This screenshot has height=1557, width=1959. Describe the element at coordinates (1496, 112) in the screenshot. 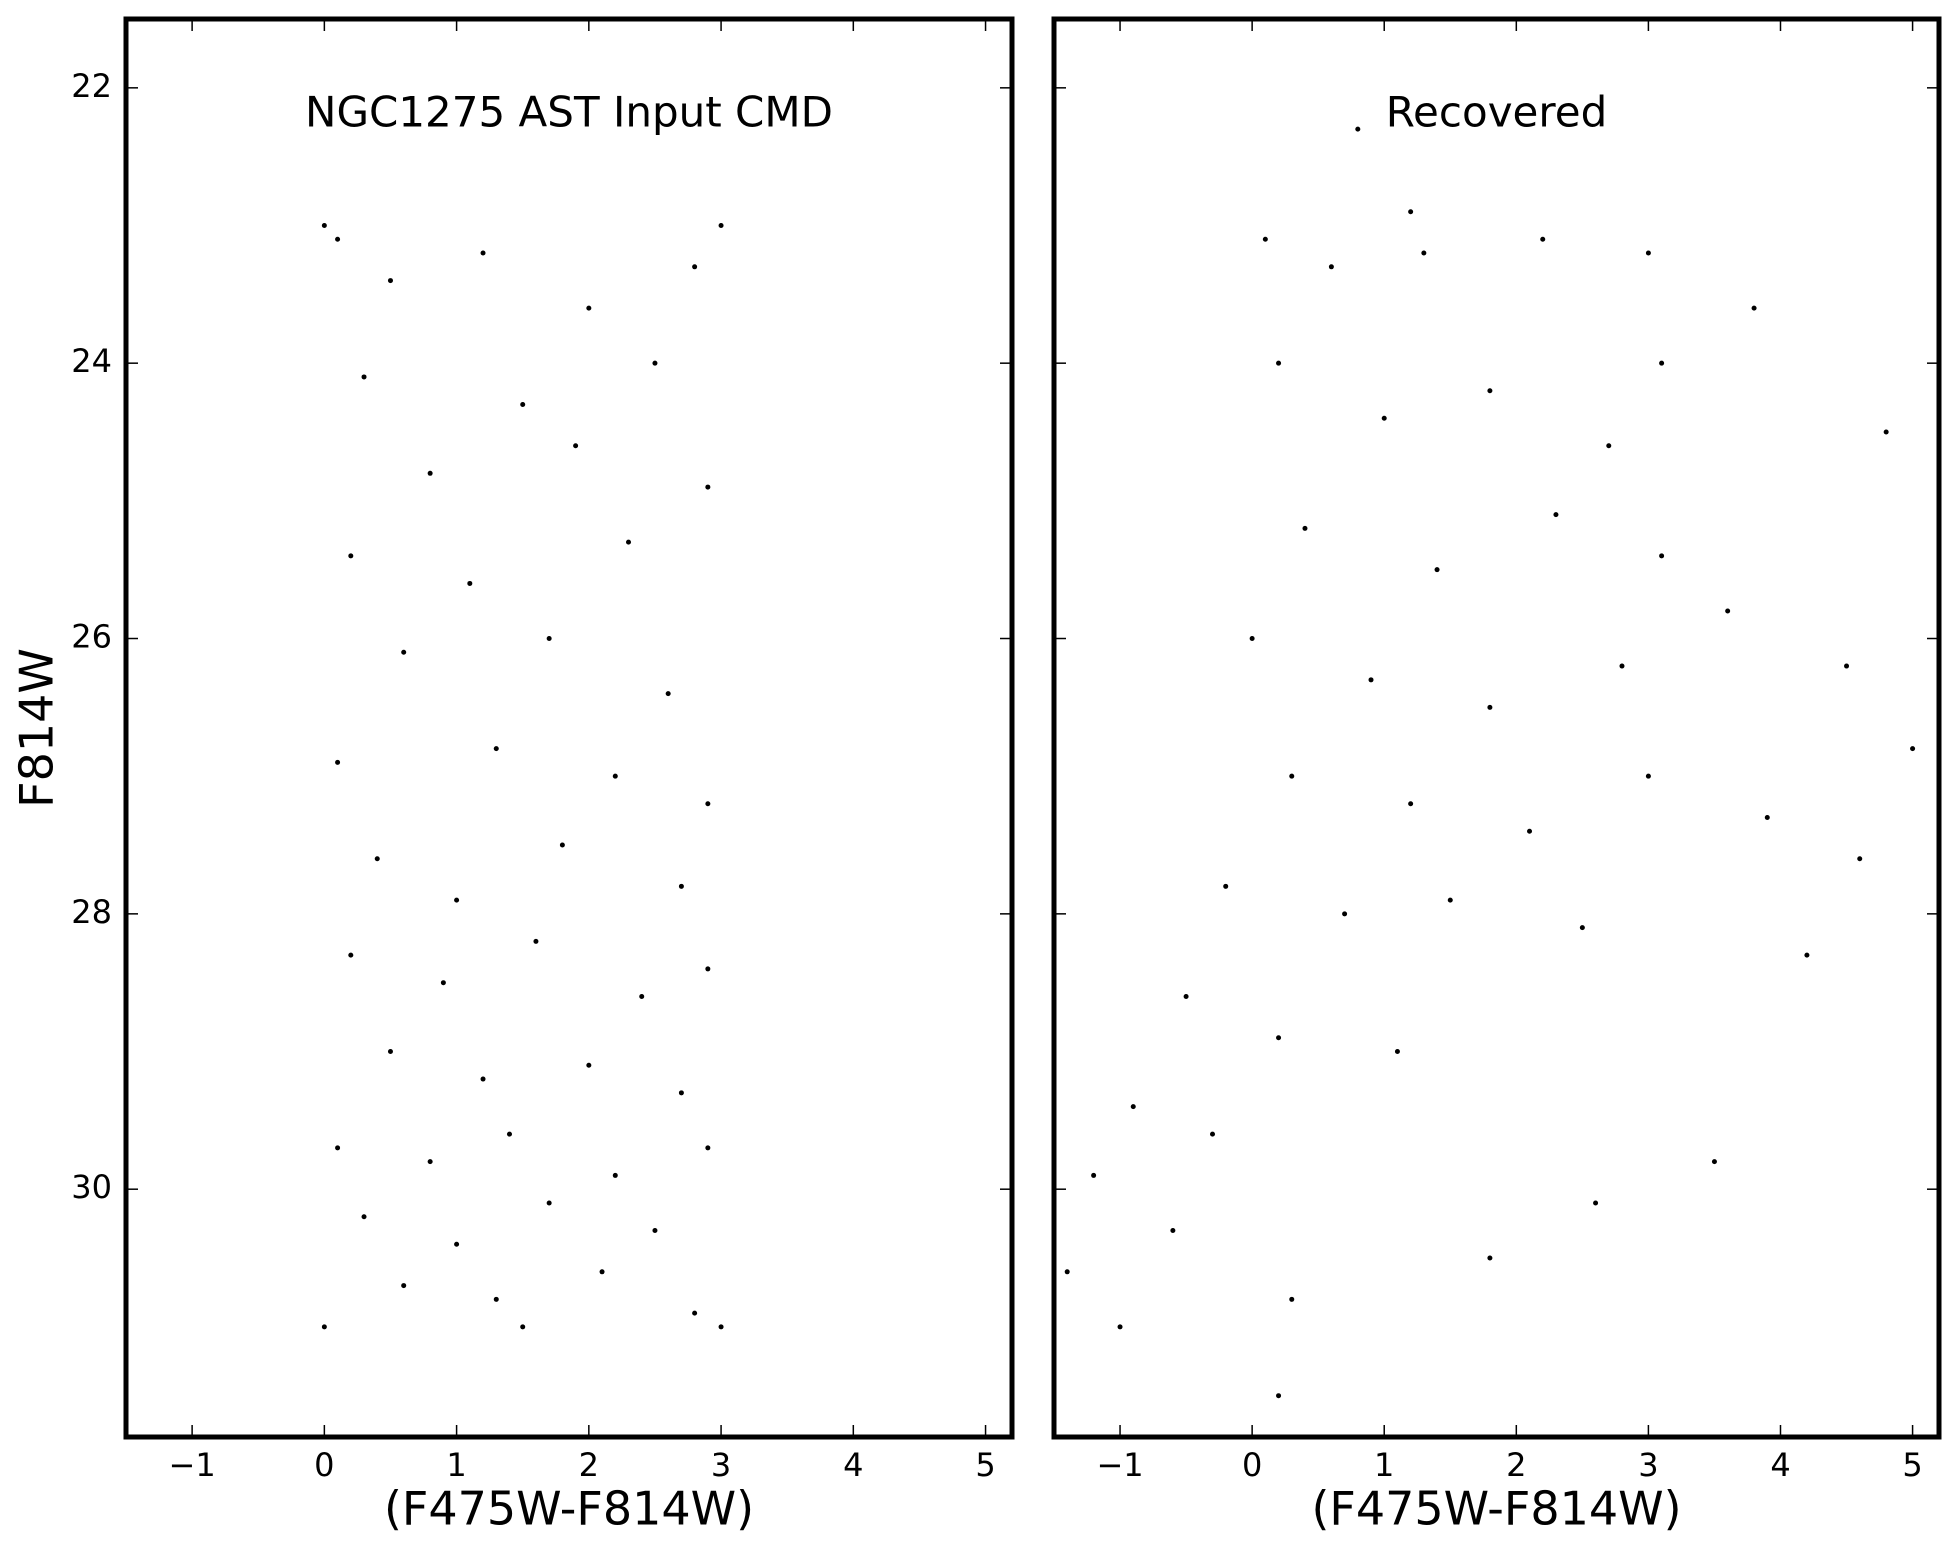

I see `panel-title: Recovered` at that location.